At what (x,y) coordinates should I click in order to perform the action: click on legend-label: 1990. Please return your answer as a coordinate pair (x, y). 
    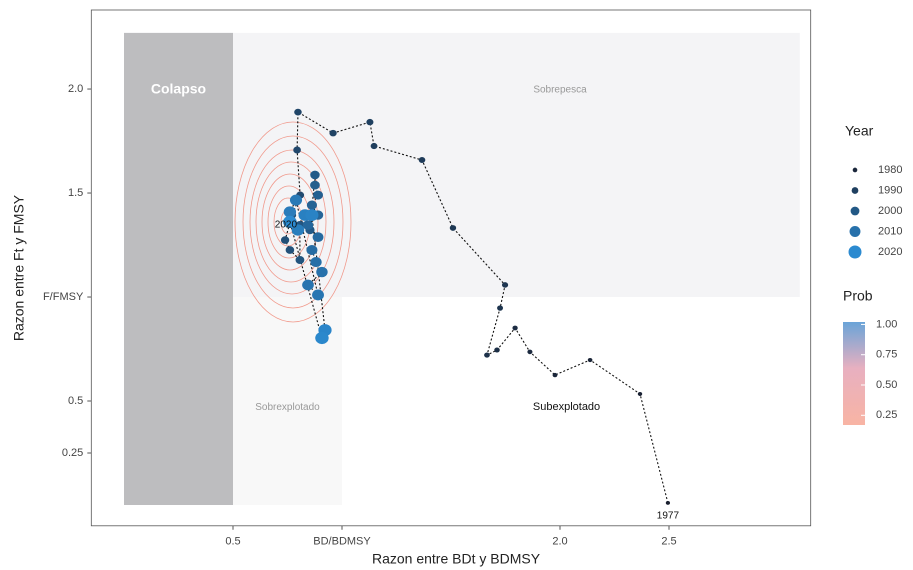
    Looking at the image, I should click on (890, 190).